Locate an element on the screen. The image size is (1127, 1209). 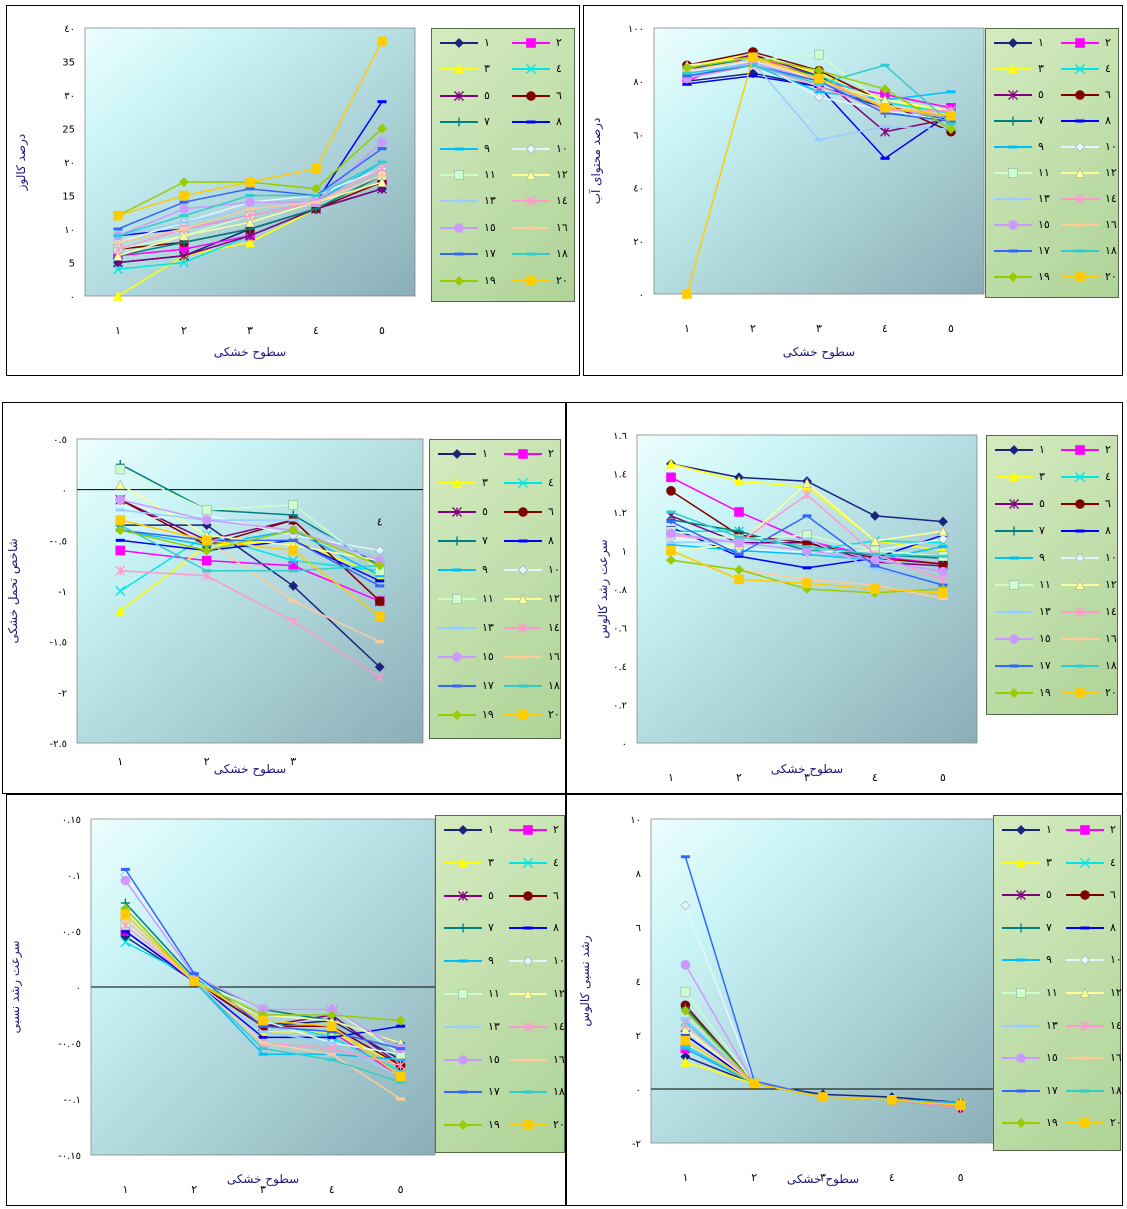
y-axis-label: رشد نسبی کالوس is located at coordinates (585, 981).